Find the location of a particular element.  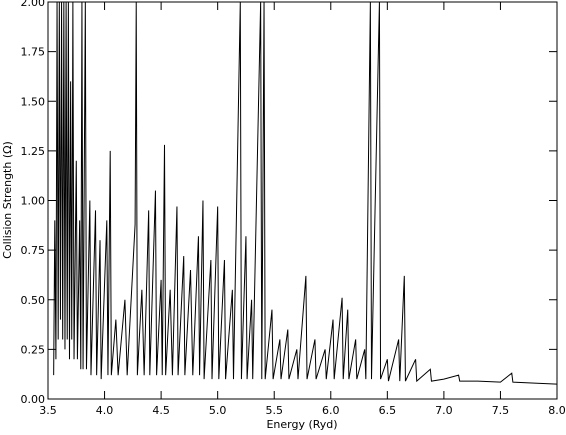

y-tick-label: 1.75 is located at coordinates (33, 52).